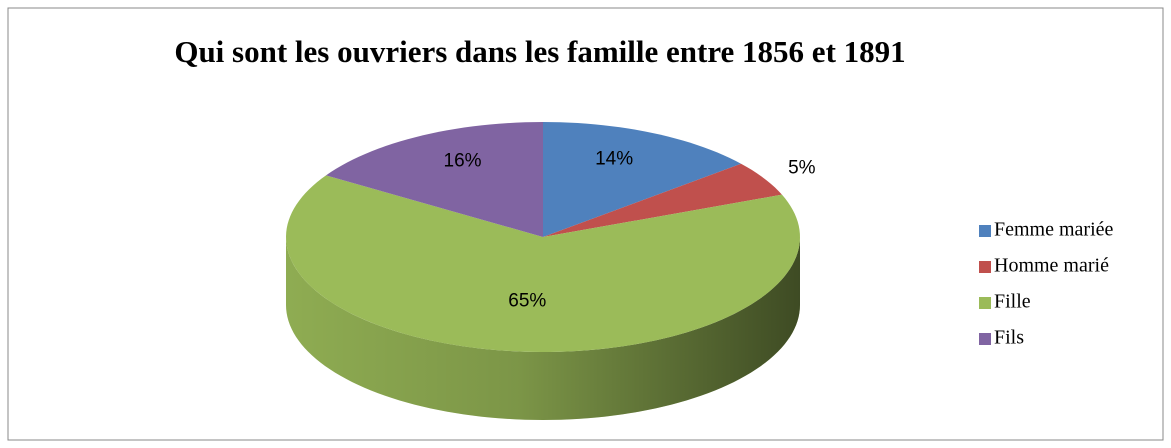 The image size is (1171, 448). Describe the element at coordinates (1009, 338) in the screenshot. I see `legend-label: Fils` at that location.